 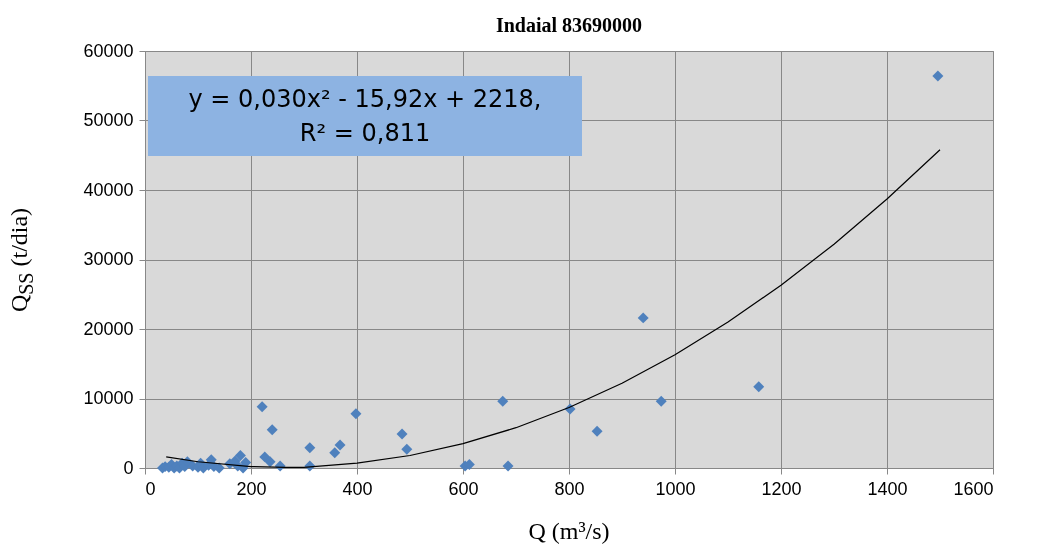 What do you see at coordinates (675, 488) in the screenshot?
I see `x-tick-label: 1000` at bounding box center [675, 488].